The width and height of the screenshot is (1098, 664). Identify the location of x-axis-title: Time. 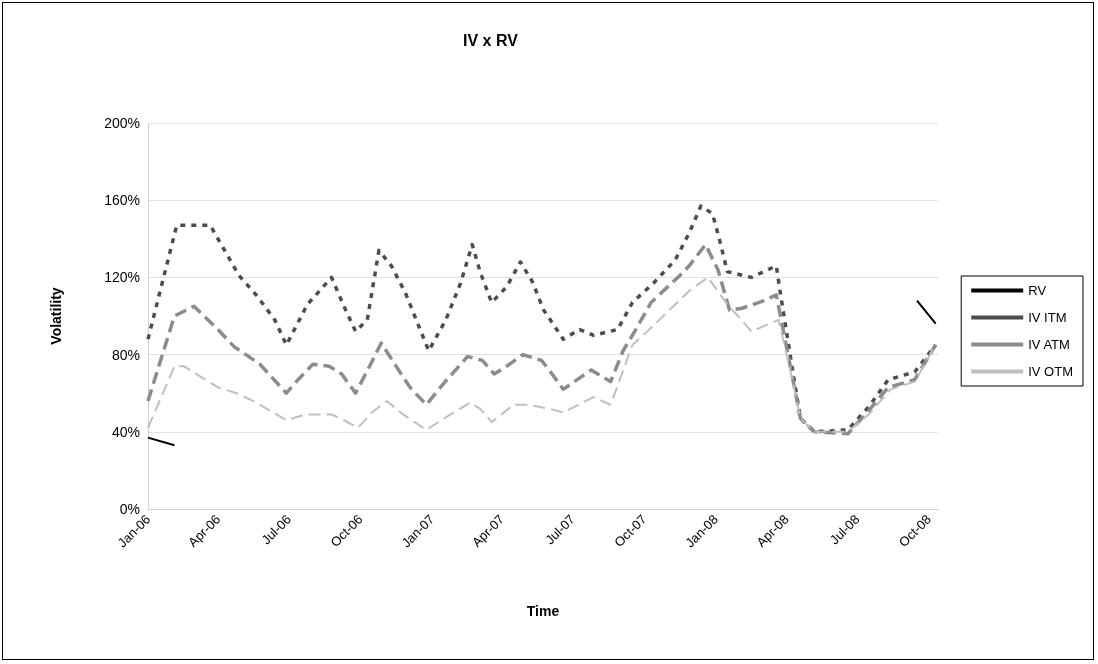
(543, 611).